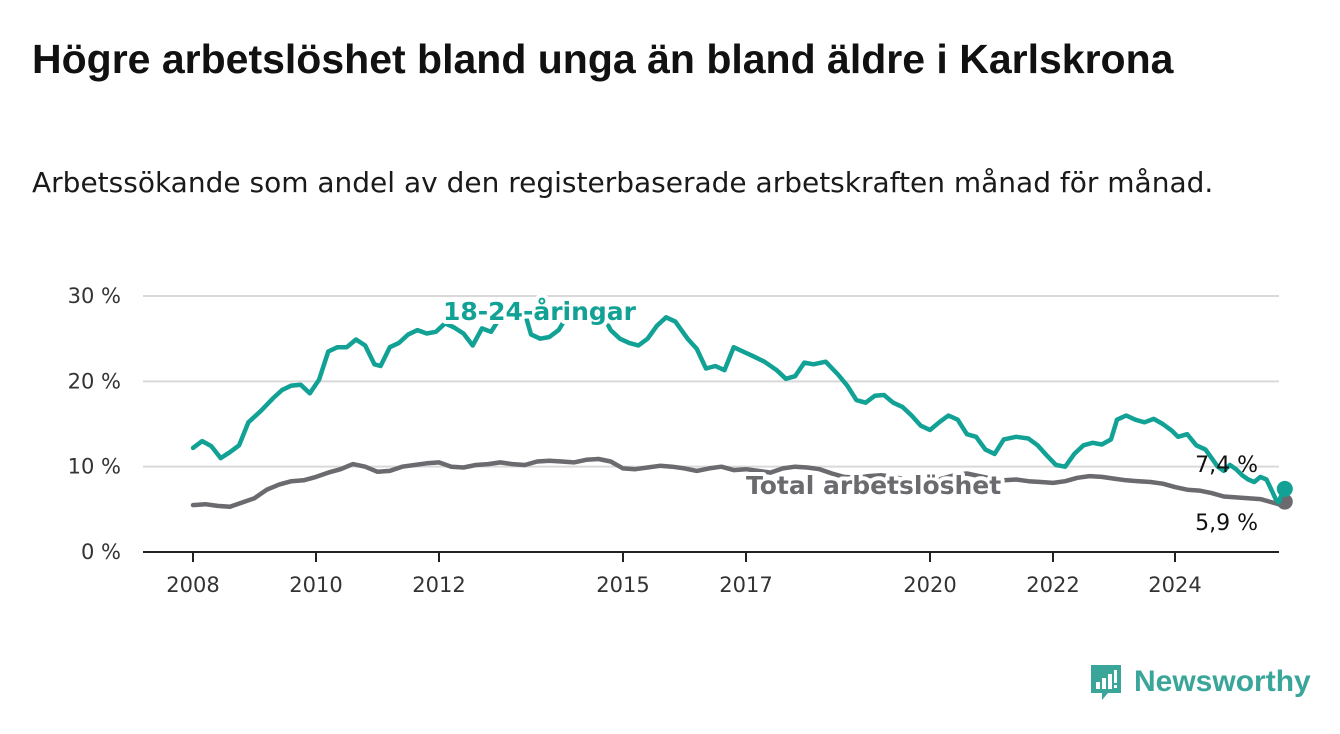 This screenshot has width=1340, height=734. What do you see at coordinates (711, 574) in the screenshot?
I see `x-axis: 2008 2010 2012 2015 2017 2020 2022 2024` at bounding box center [711, 574].